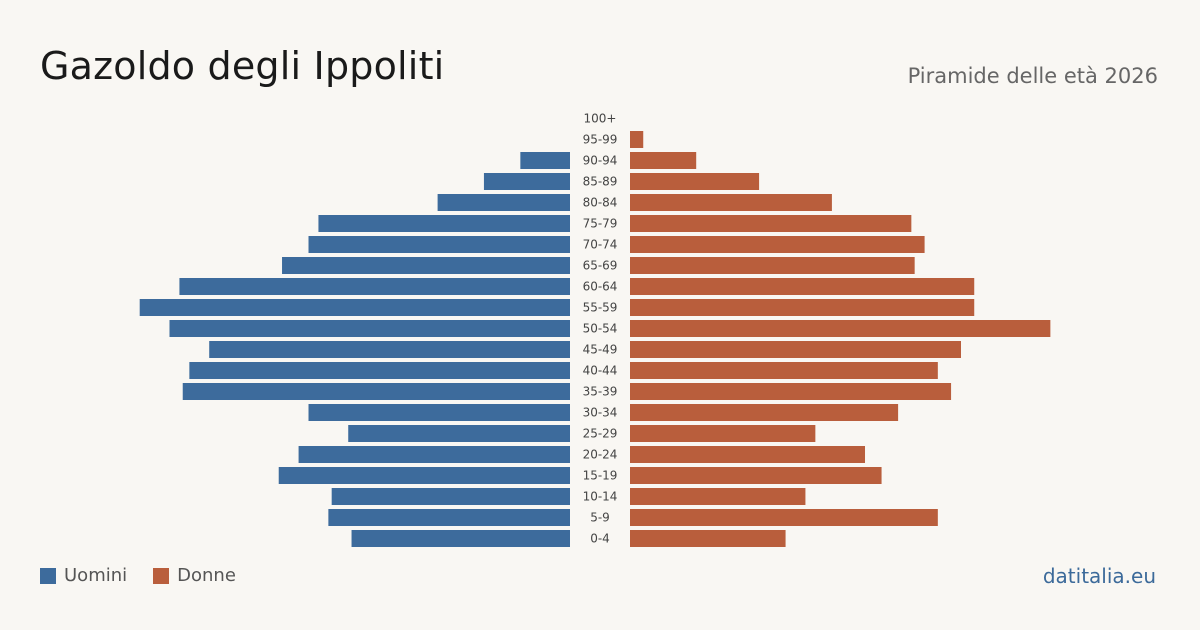 The width and height of the screenshot is (1200, 630). What do you see at coordinates (600, 350) in the screenshot?
I see `age-label-45-49: 45-49` at bounding box center [600, 350].